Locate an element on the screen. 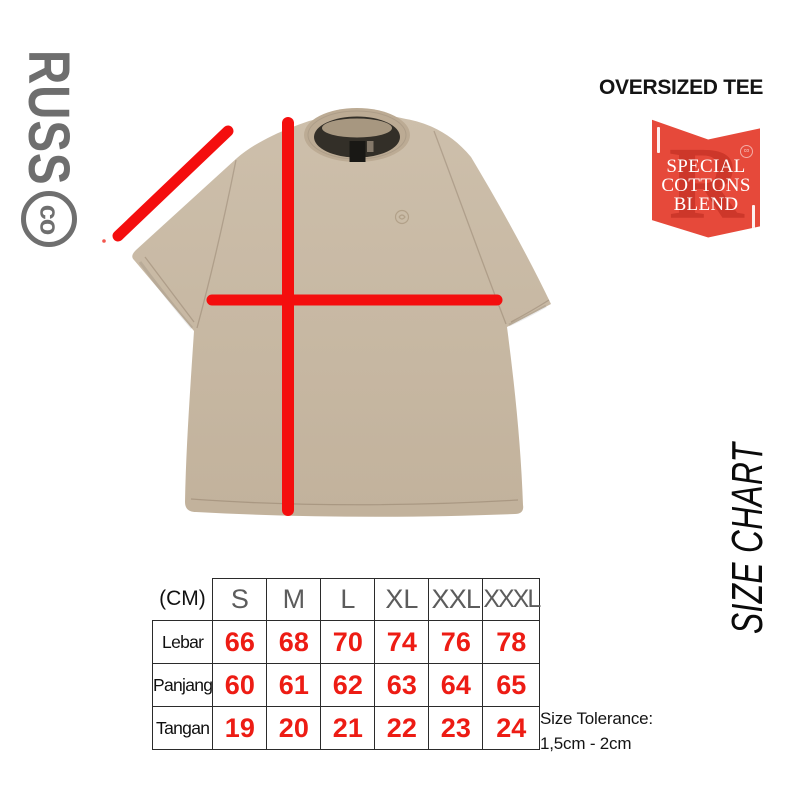 The height and width of the screenshot is (800, 800). badge-text: SPECIAL COTTONS BLEND is located at coordinates (706, 185).